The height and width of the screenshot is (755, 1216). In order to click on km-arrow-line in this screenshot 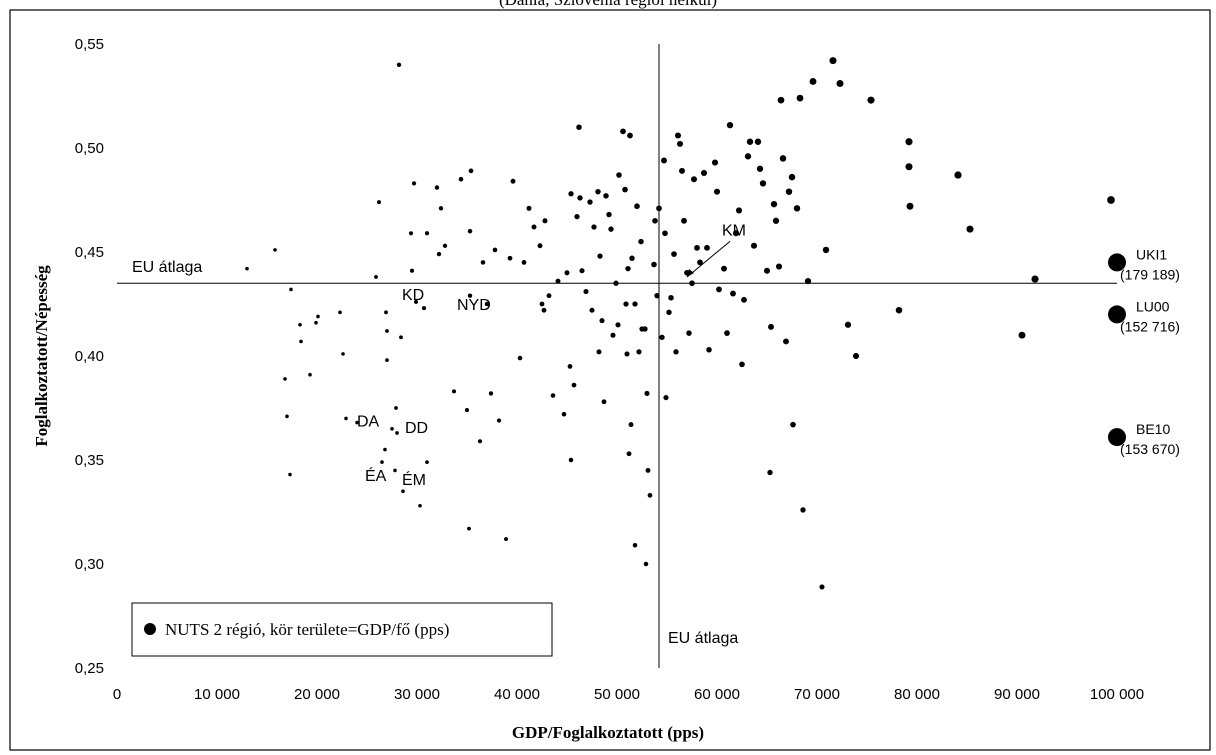, I will do `click(708, 259)`.